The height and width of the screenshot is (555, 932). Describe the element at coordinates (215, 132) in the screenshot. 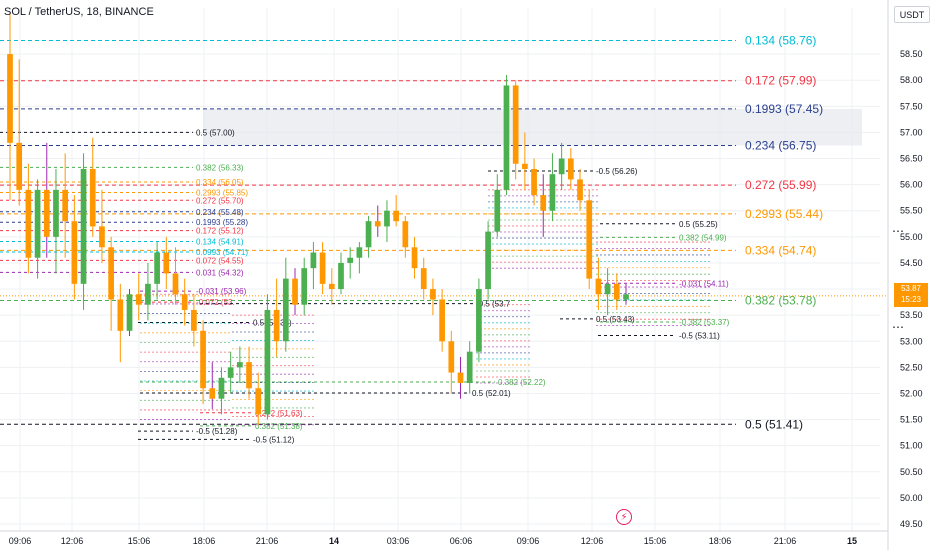

I see `fib-label-left: 0.5 (57.00)` at that location.